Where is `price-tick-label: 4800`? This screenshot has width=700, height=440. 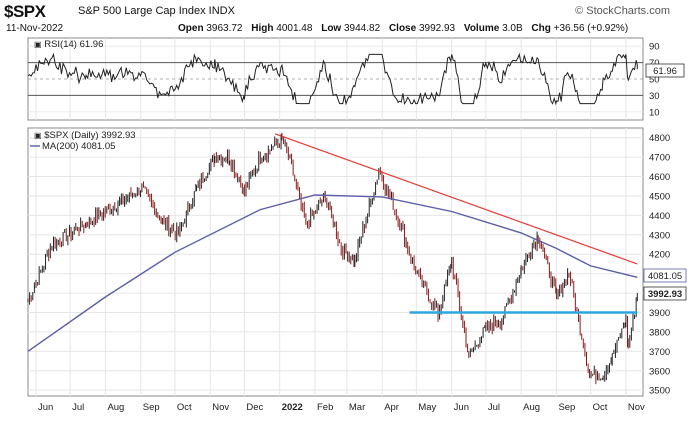
price-tick-label: 4800 is located at coordinates (659, 138).